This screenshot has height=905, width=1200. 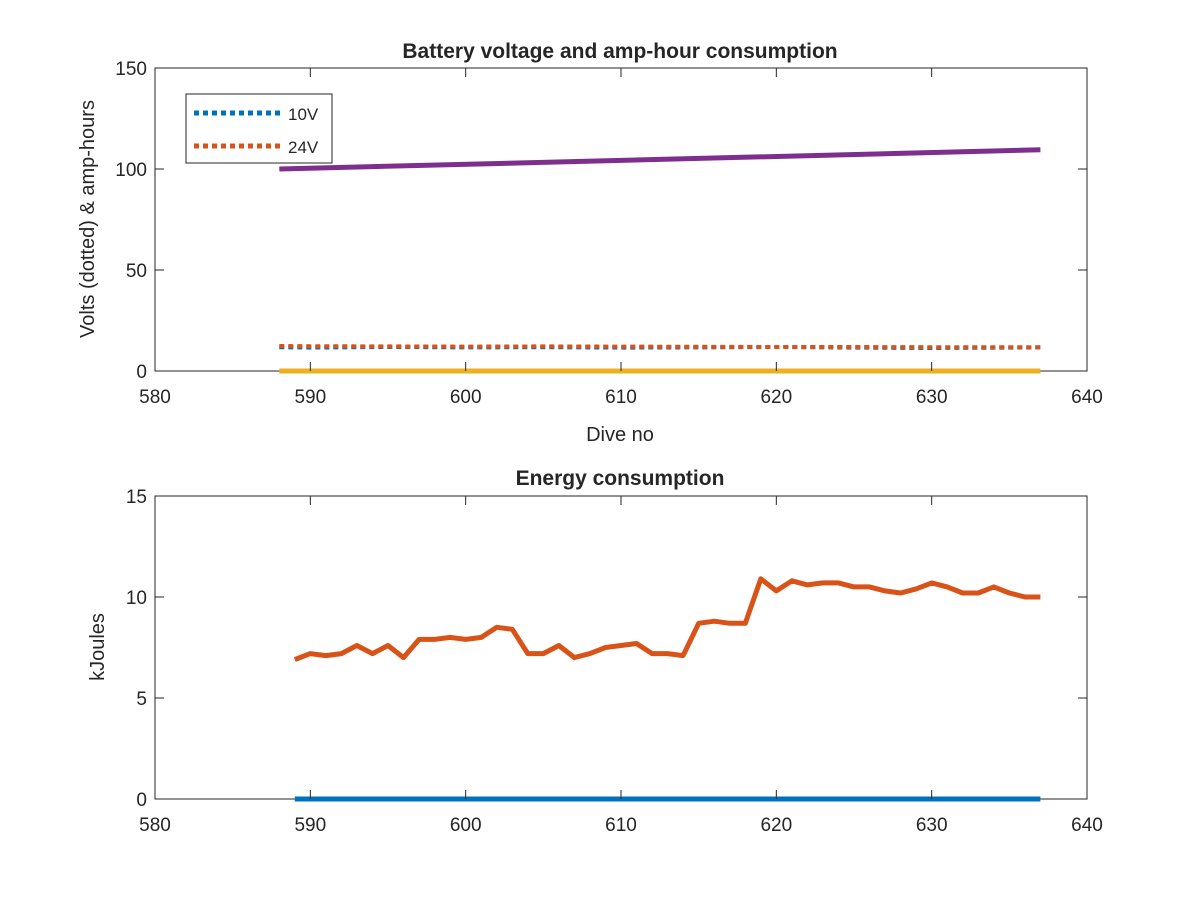 I want to click on x-axis-label: Dive no, so click(x=620, y=435).